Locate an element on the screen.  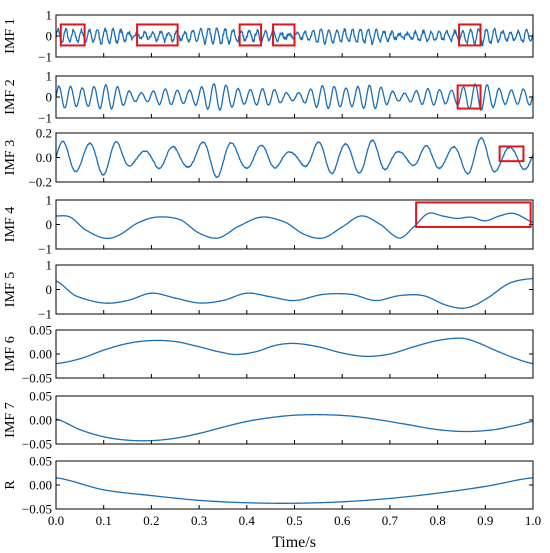
panel-7: 0.05 0.00 −0.05 IMF 7 is located at coordinates (268, 420).